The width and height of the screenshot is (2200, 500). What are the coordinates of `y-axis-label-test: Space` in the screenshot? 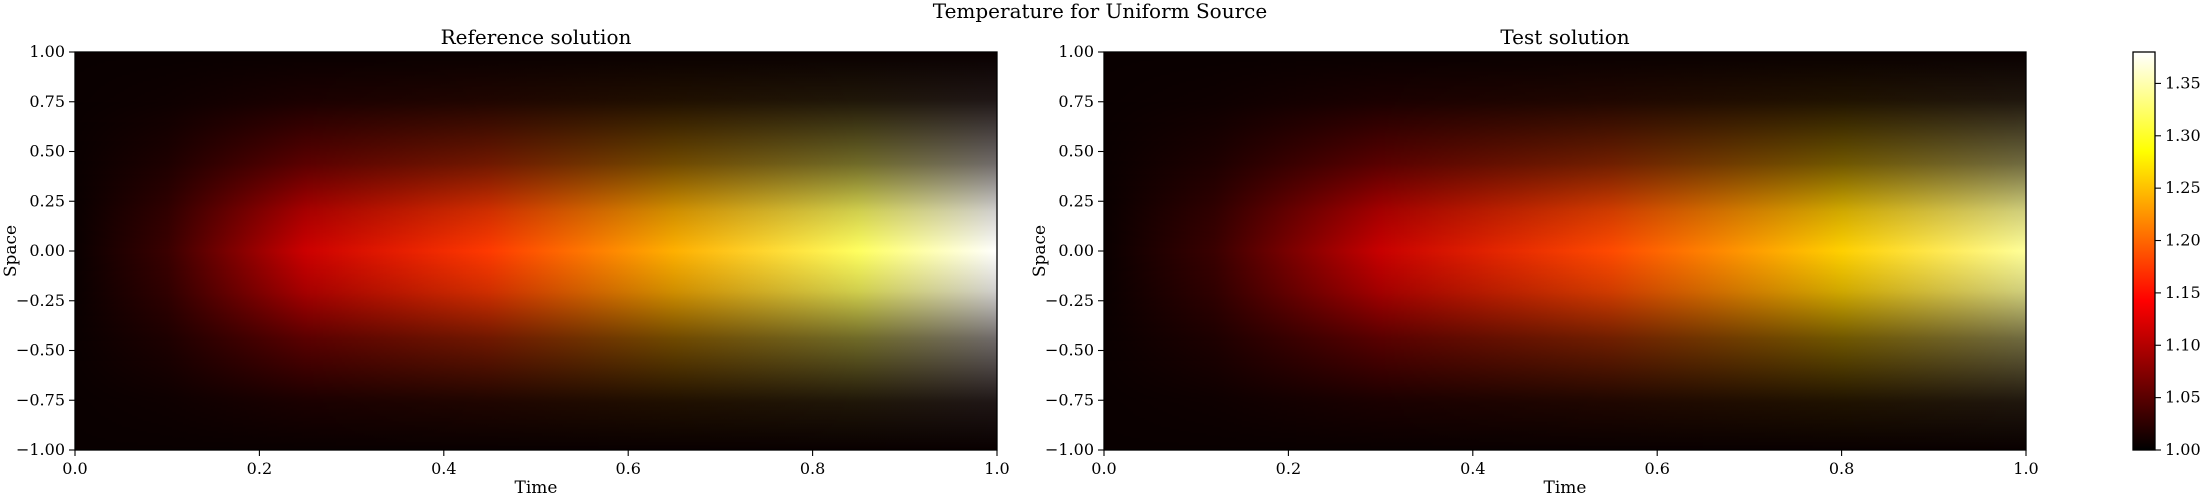 It's located at (1040, 251).